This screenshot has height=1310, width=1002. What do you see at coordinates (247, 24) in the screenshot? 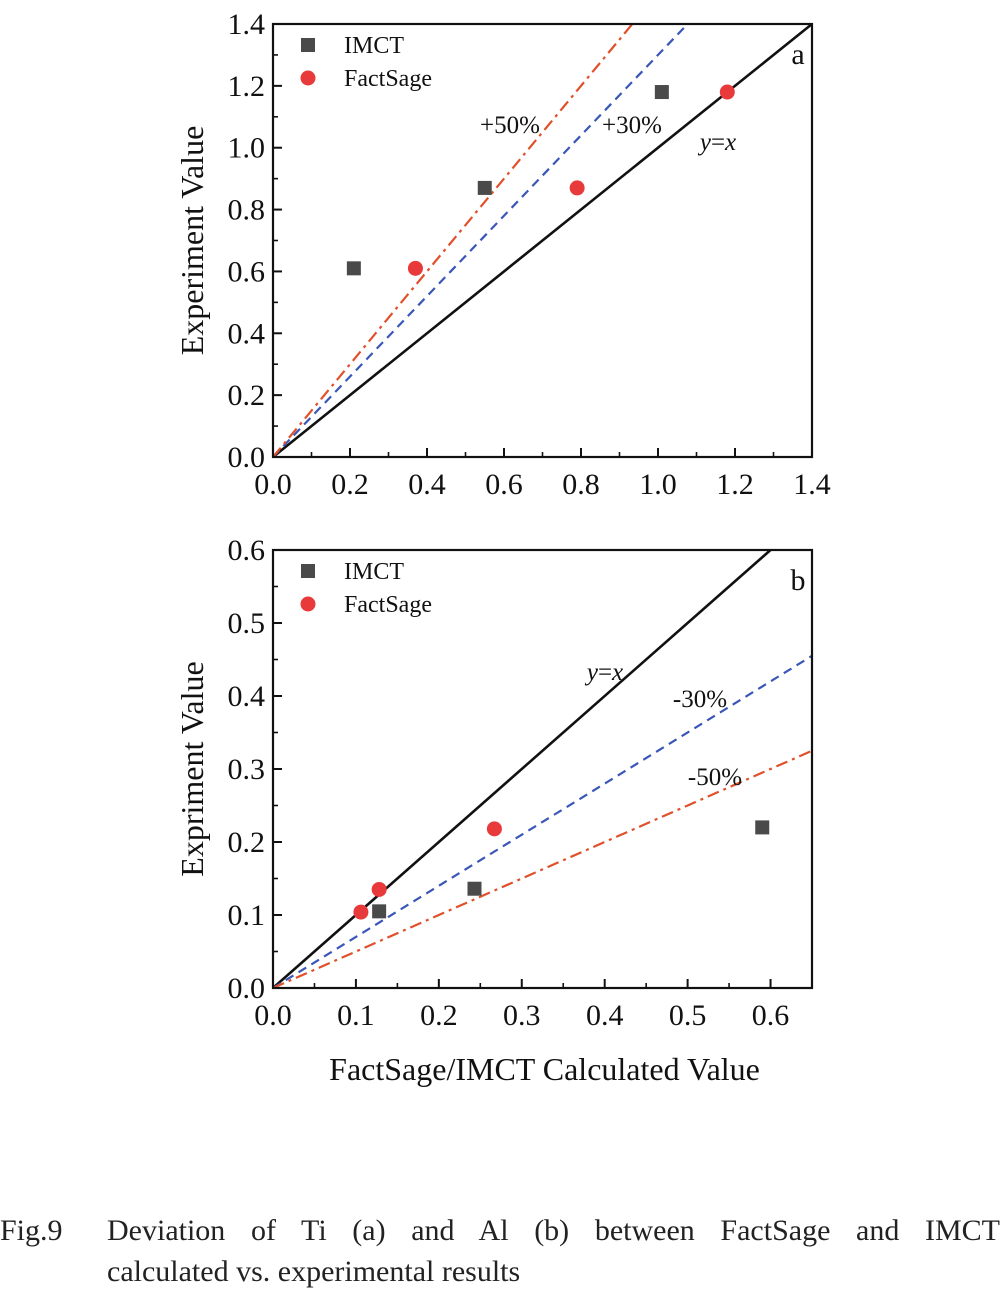
I see `y-tick-label: 1.4` at bounding box center [247, 24].